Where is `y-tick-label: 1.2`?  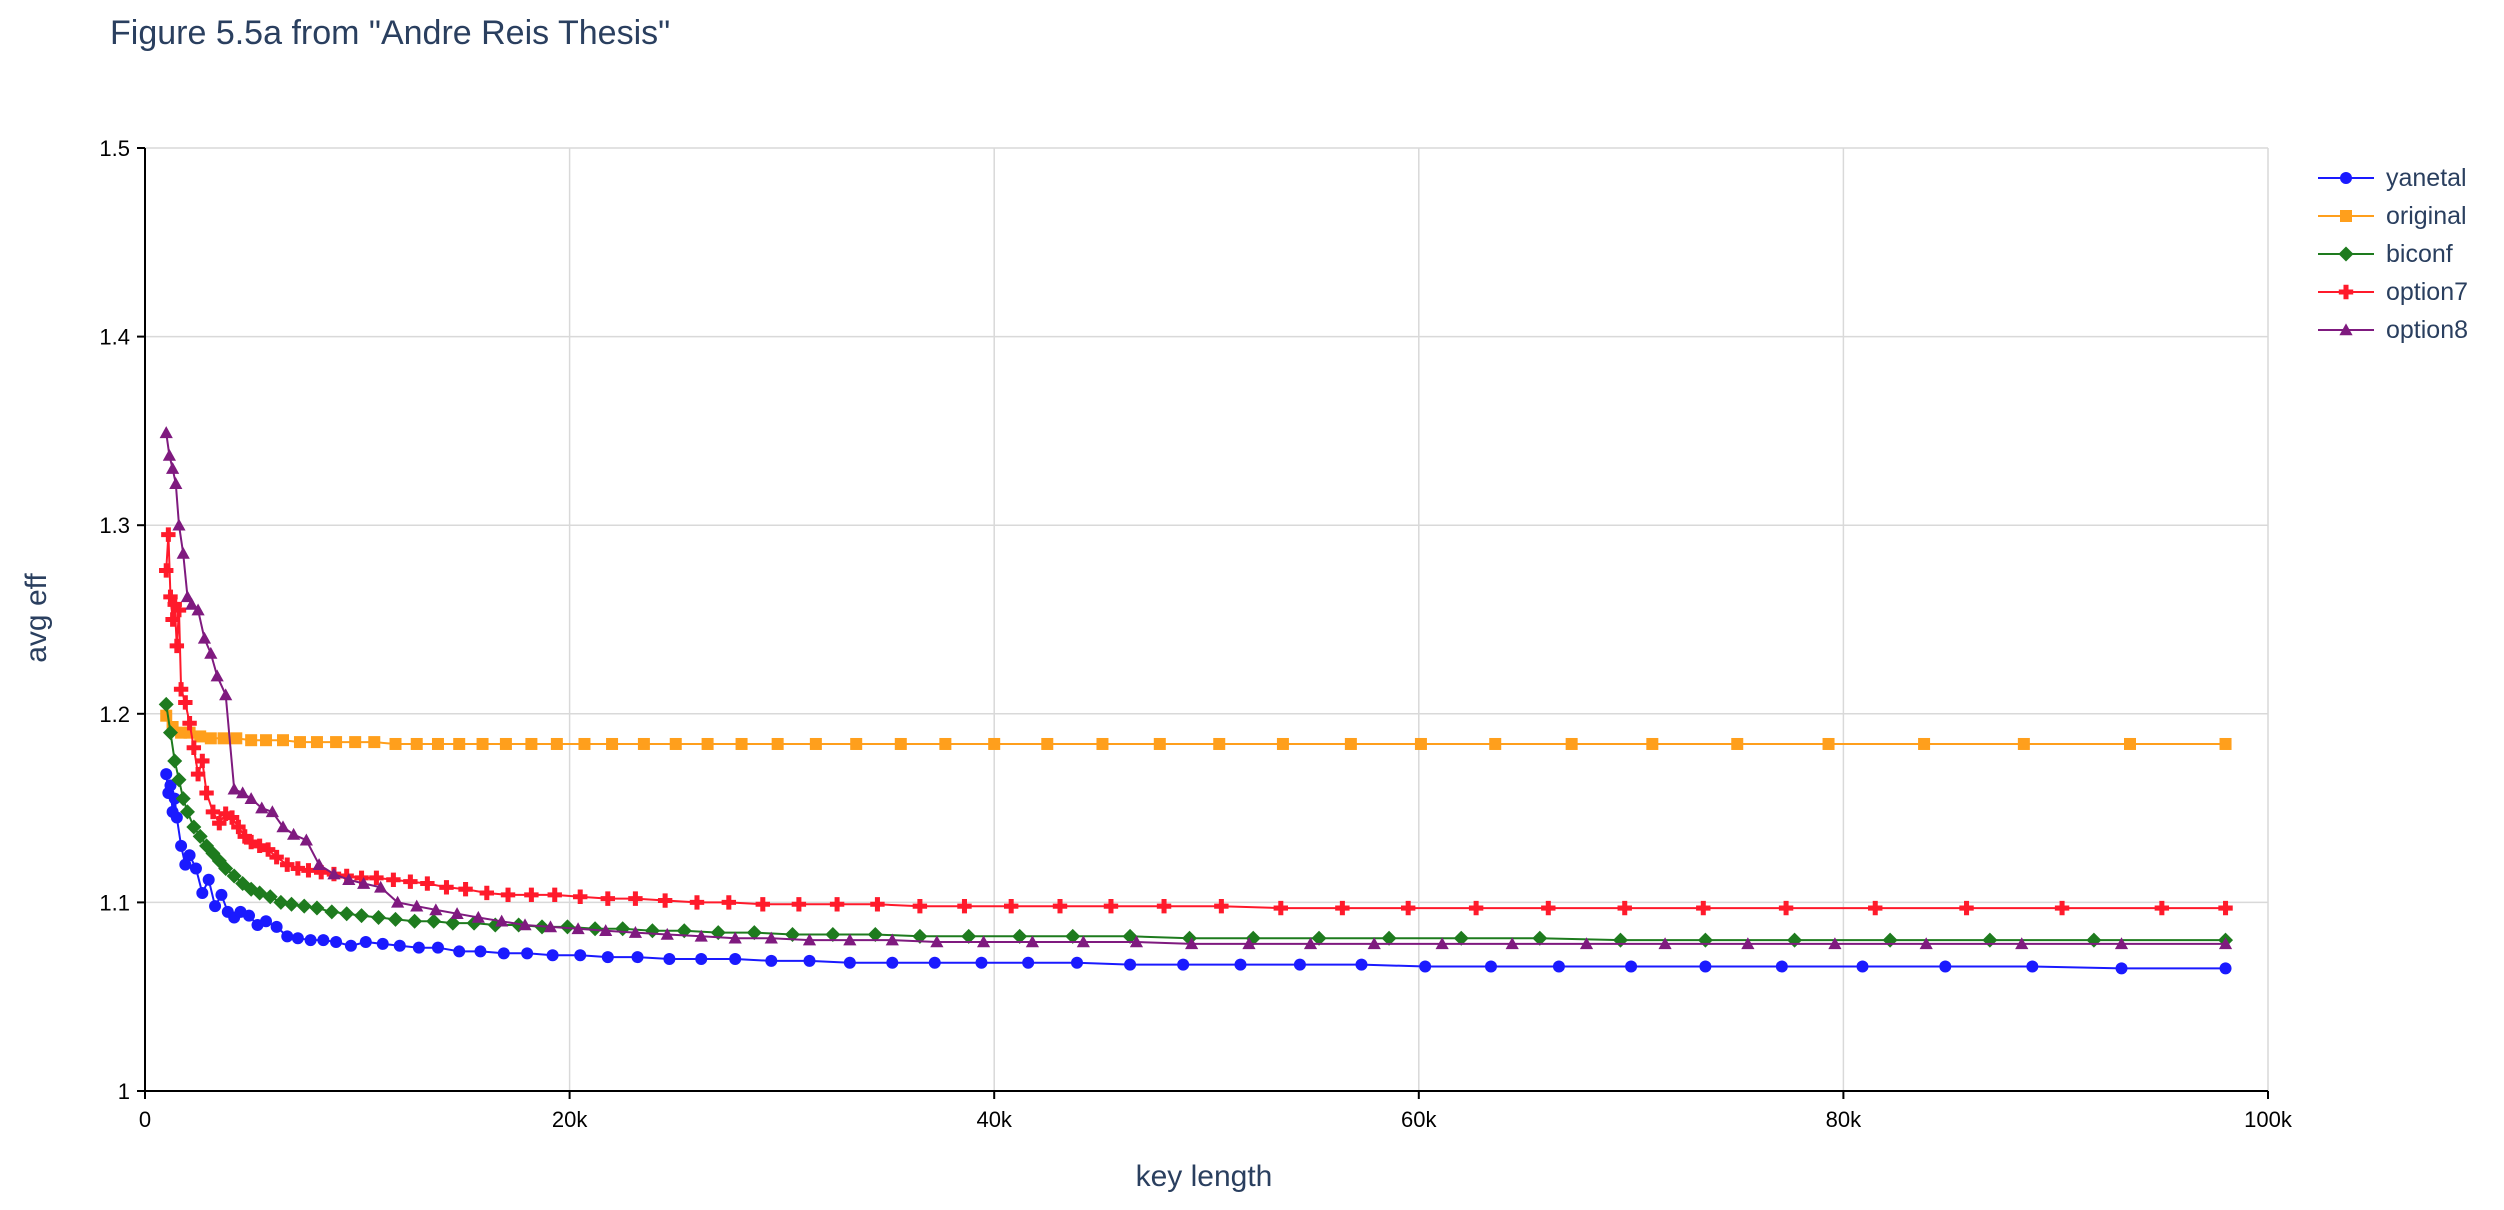 y-tick-label: 1.2 is located at coordinates (114, 714).